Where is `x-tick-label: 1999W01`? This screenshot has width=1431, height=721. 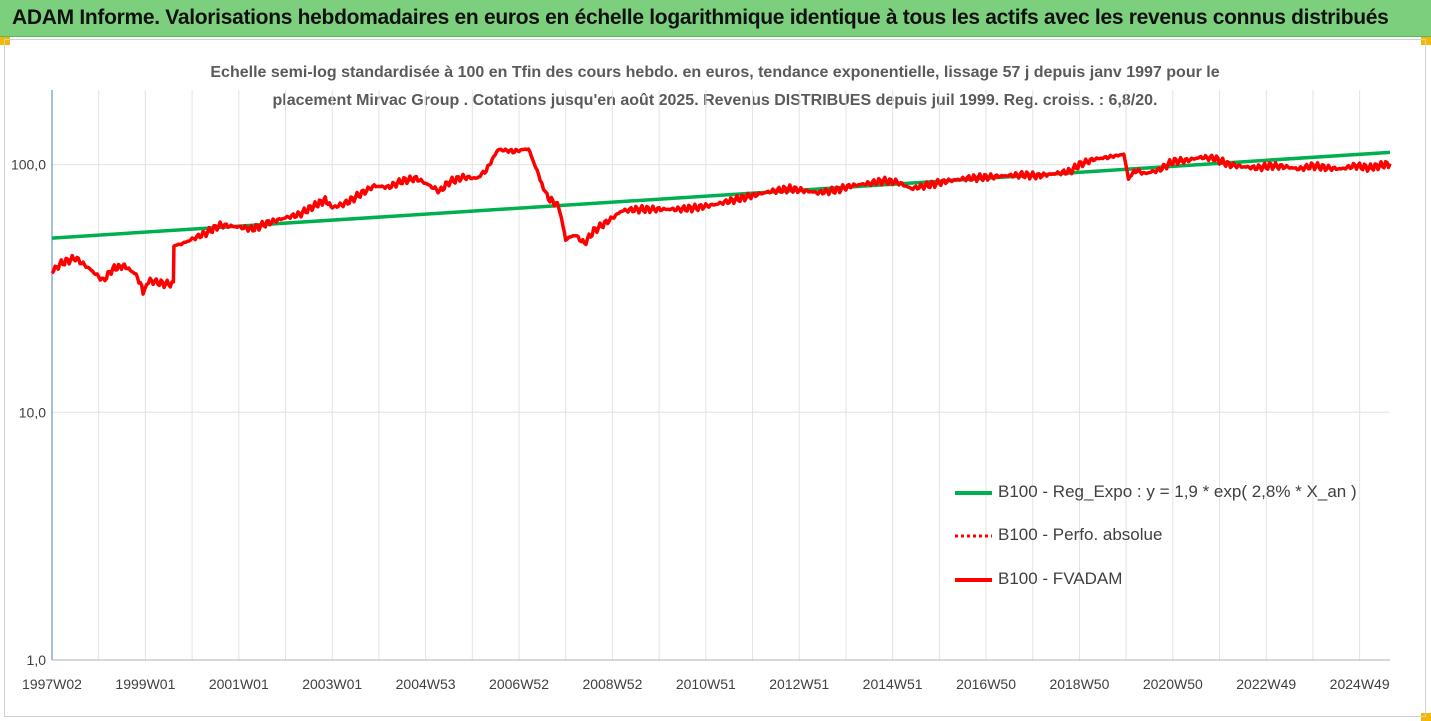 x-tick-label: 1999W01 is located at coordinates (145, 684).